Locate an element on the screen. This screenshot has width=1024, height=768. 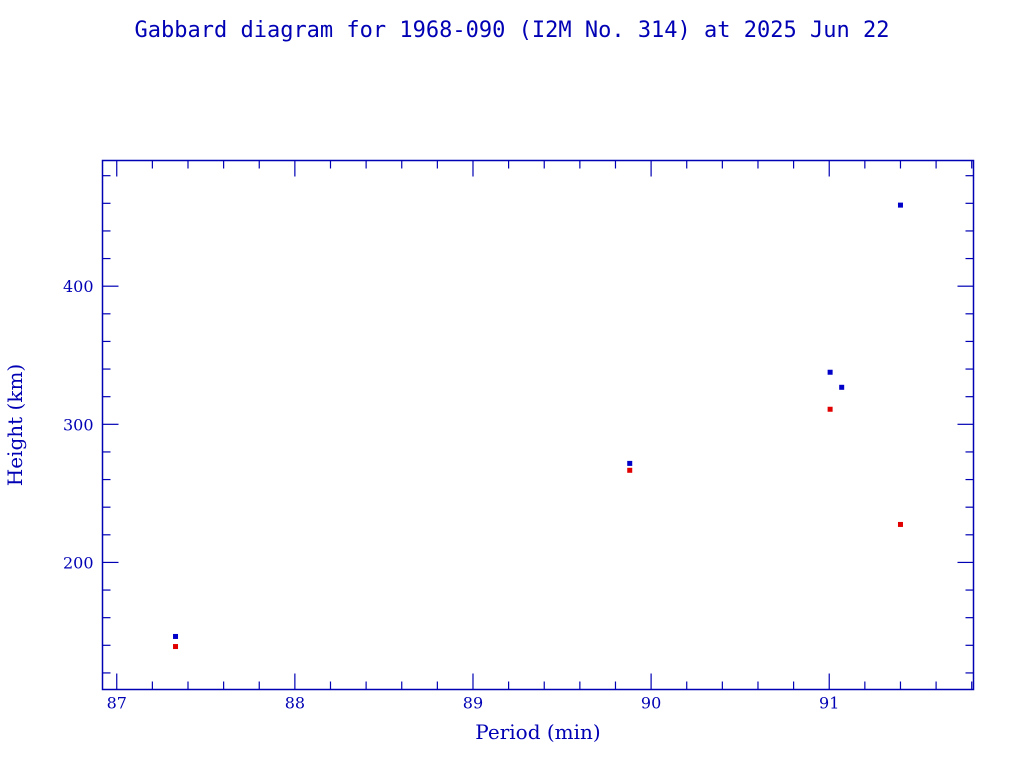
x-tick-label: 89 is located at coordinates (473, 703).